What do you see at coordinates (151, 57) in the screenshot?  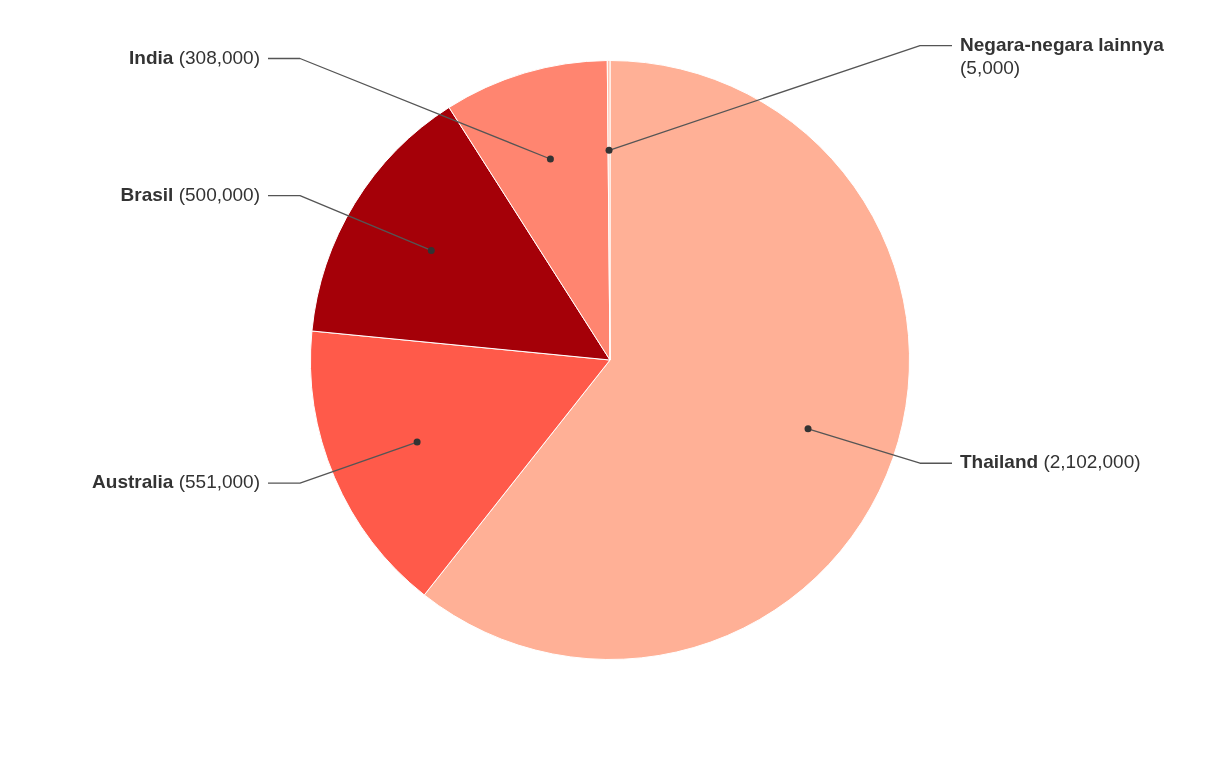 I see `slice-label: India` at bounding box center [151, 57].